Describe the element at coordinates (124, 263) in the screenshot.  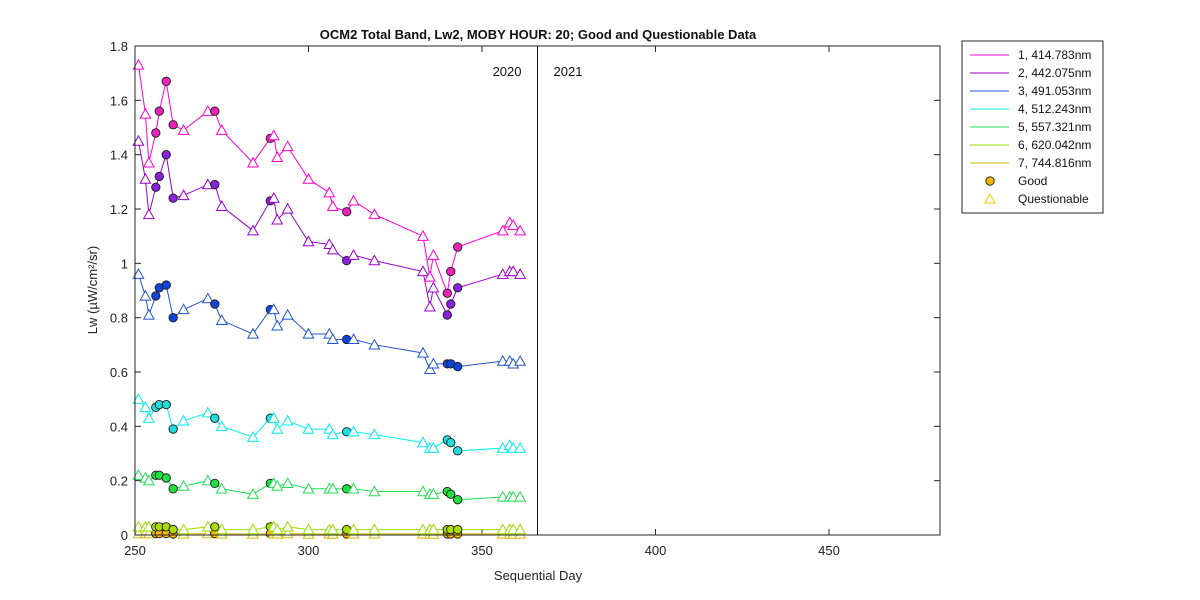
I see `y-tick-label: 1` at that location.